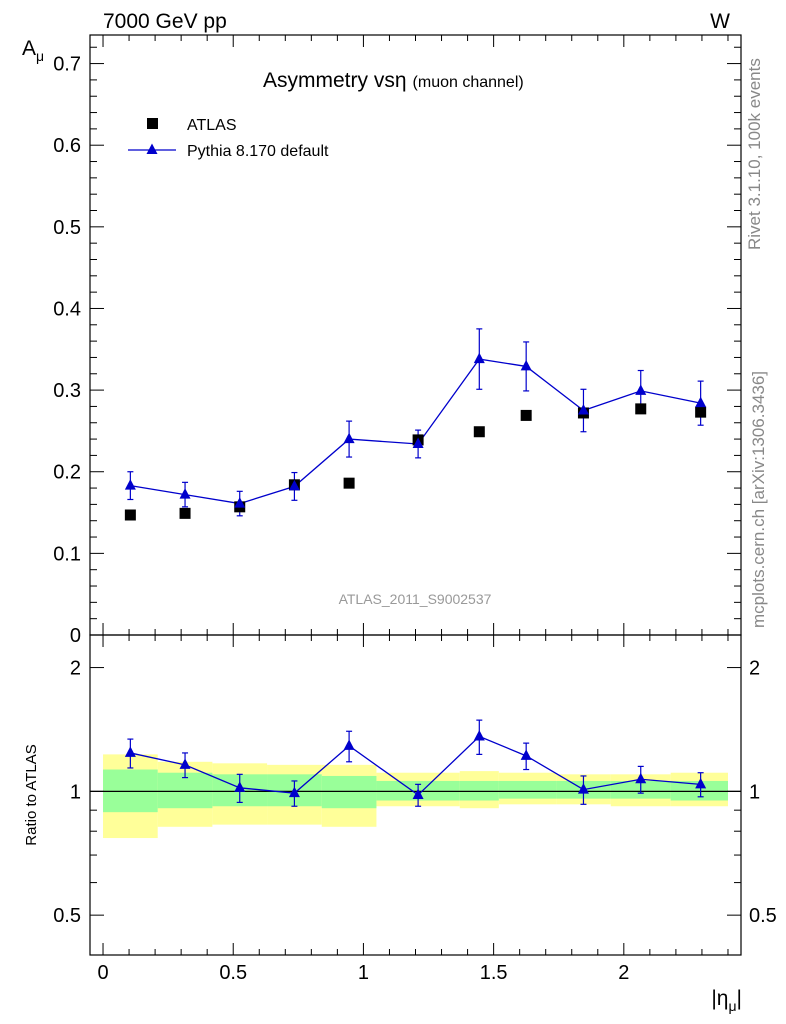 The image size is (786, 1024). What do you see at coordinates (67, 65) in the screenshot?
I see `y-tick-label-upper: 0.7` at bounding box center [67, 65].